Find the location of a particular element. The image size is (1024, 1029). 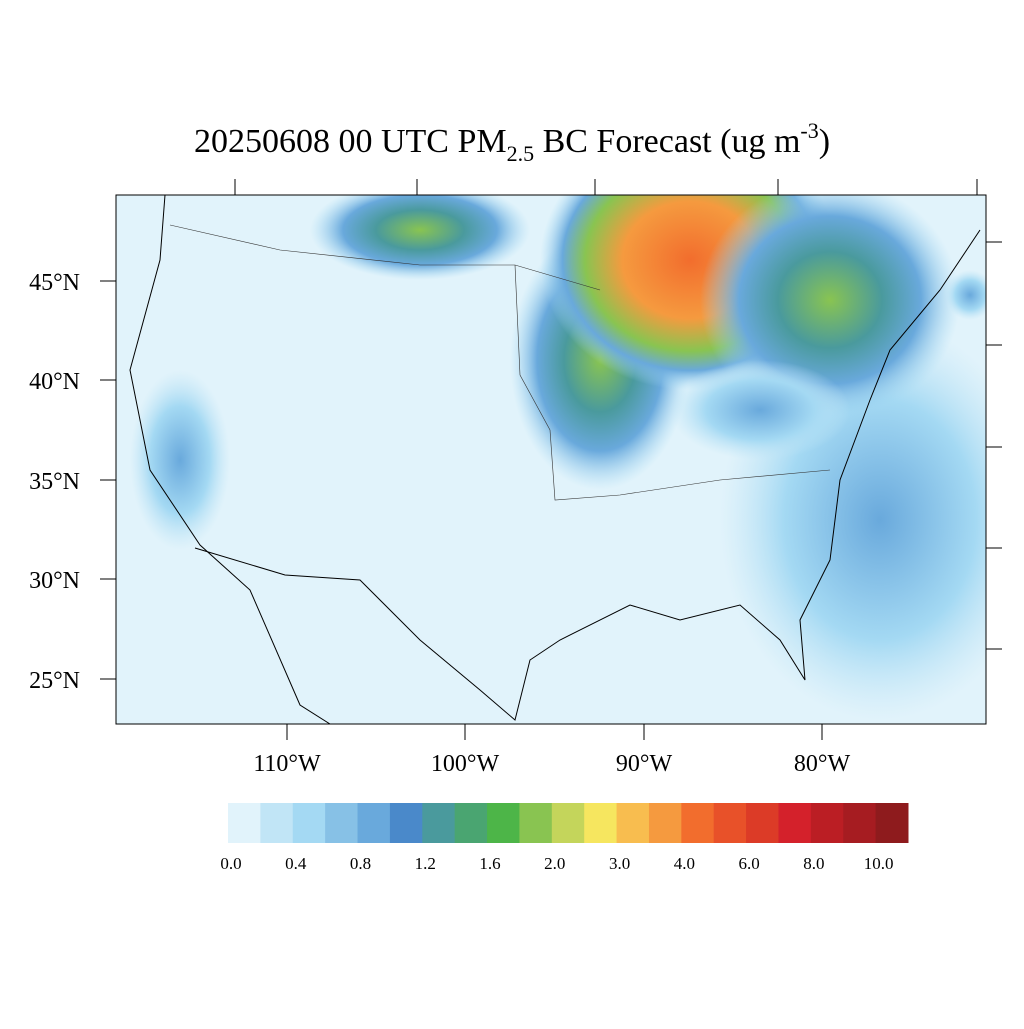

lon-label: 90°W is located at coordinates (644, 764).